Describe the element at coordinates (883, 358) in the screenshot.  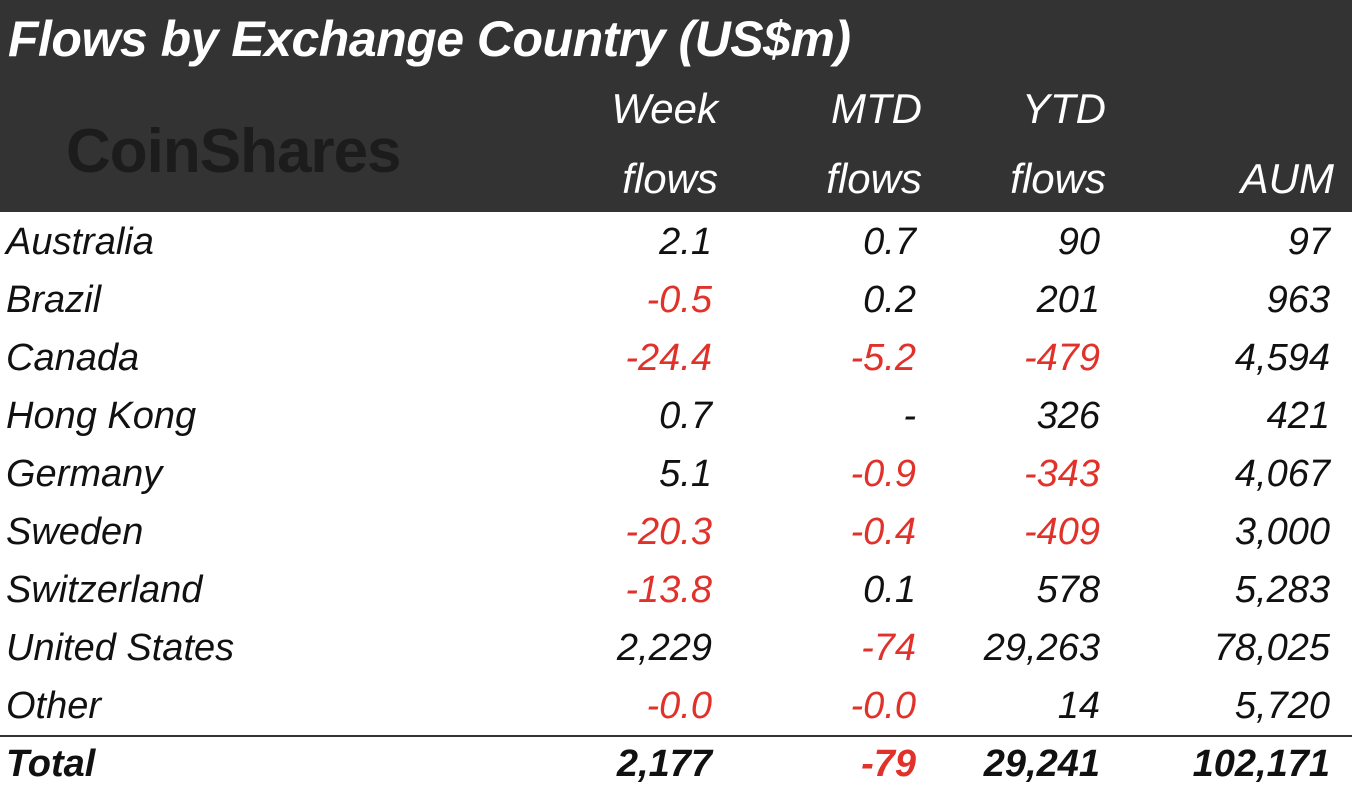
I see `mtd-cell: -5.2` at that location.